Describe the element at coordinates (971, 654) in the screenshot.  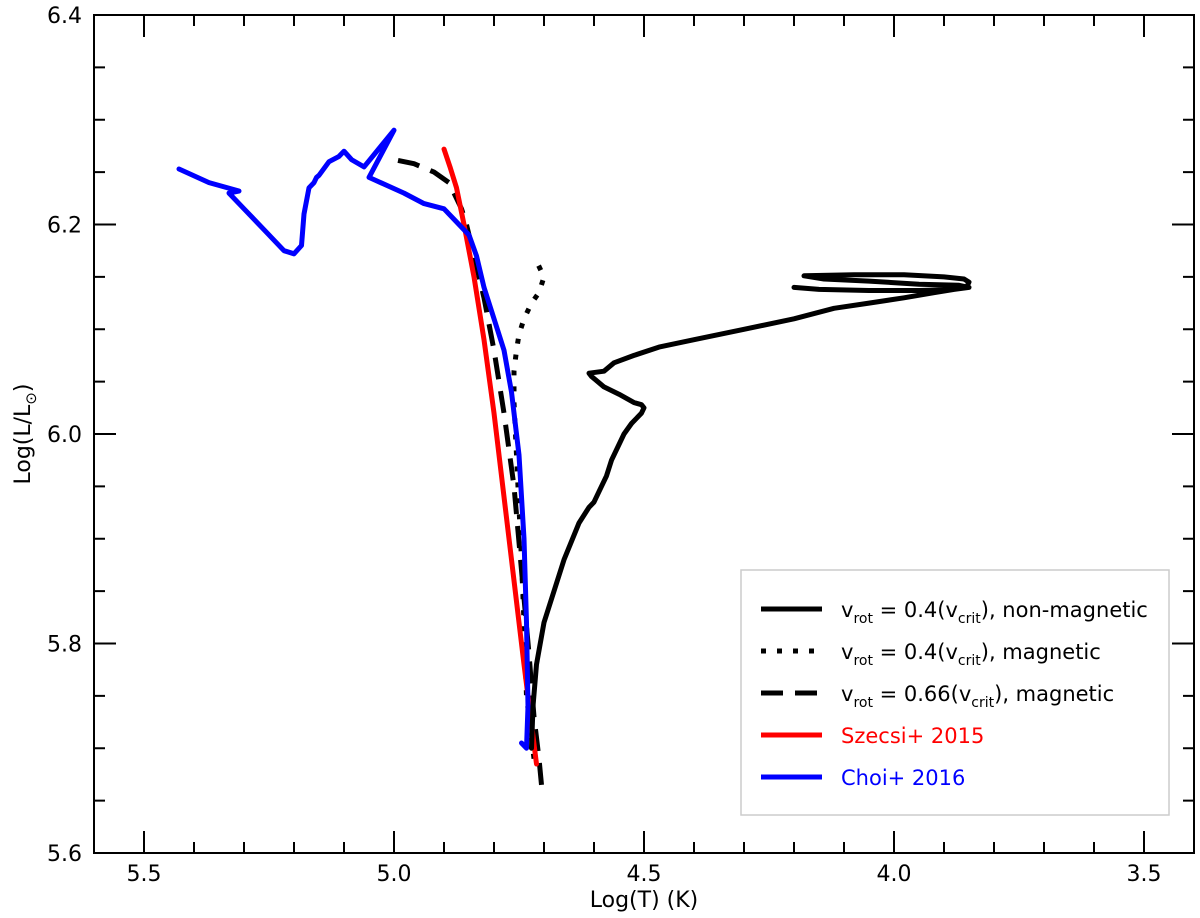
I see `legend-label-mag04: vrot = 0.4(vcrit), magnetic` at that location.